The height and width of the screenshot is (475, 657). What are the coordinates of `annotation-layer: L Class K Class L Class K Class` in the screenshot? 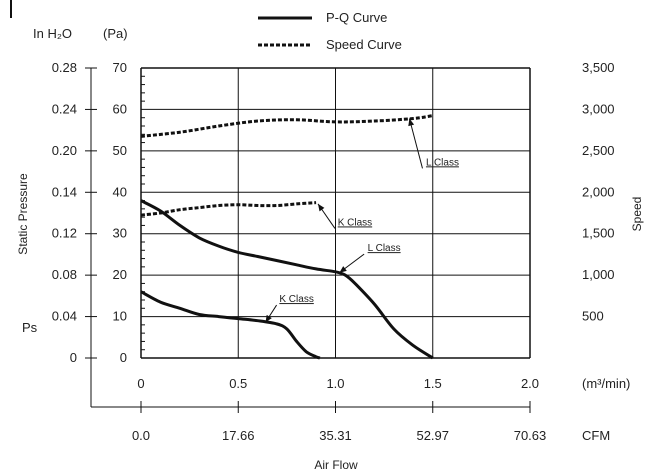 It's located at (362, 220).